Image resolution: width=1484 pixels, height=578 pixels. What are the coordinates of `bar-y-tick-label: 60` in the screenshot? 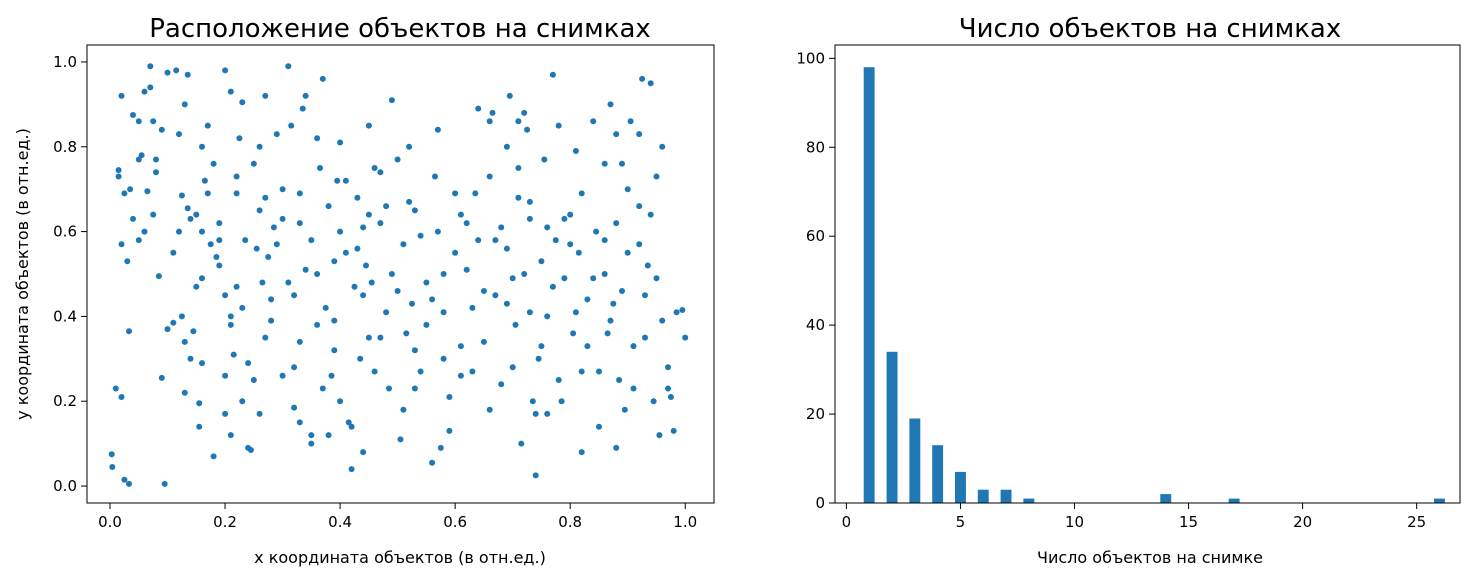 It's located at (815, 236).